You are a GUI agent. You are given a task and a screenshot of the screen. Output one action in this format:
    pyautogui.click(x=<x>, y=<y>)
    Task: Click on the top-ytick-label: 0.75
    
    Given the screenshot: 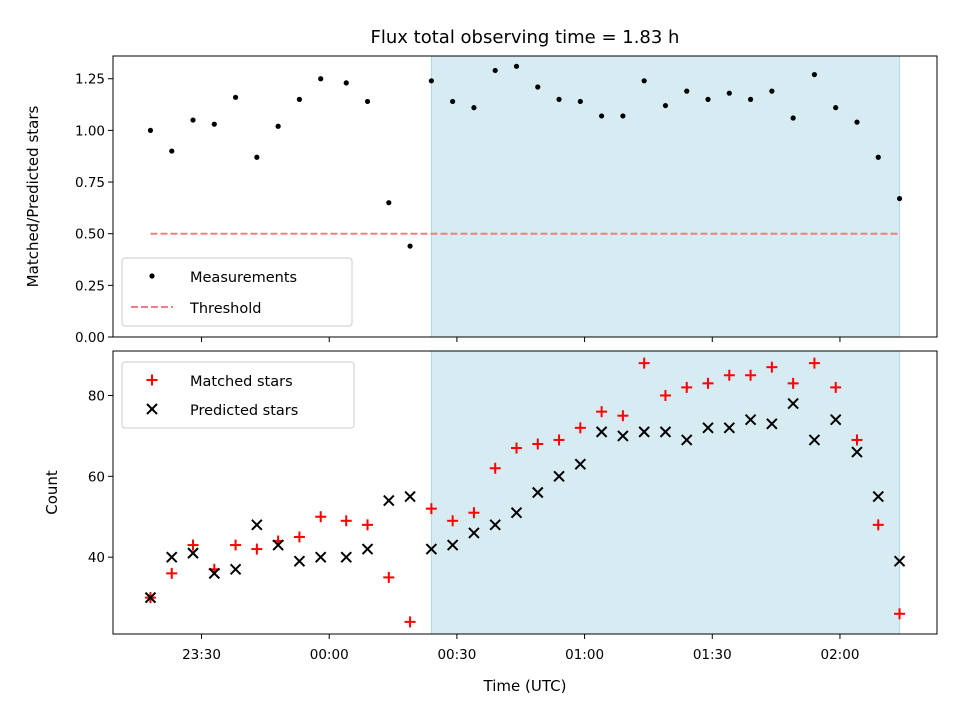 What is the action you would take?
    pyautogui.click(x=90, y=183)
    